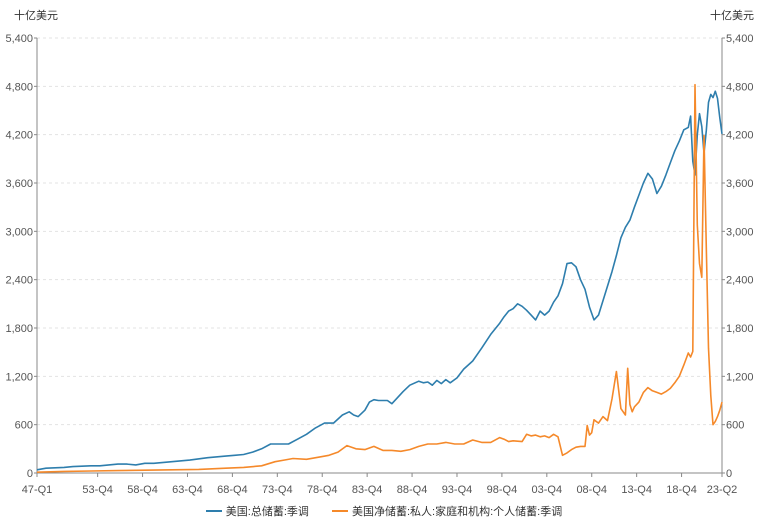 The image size is (768, 519). I want to click on y-tick-label-right: 1,800, so click(740, 329).